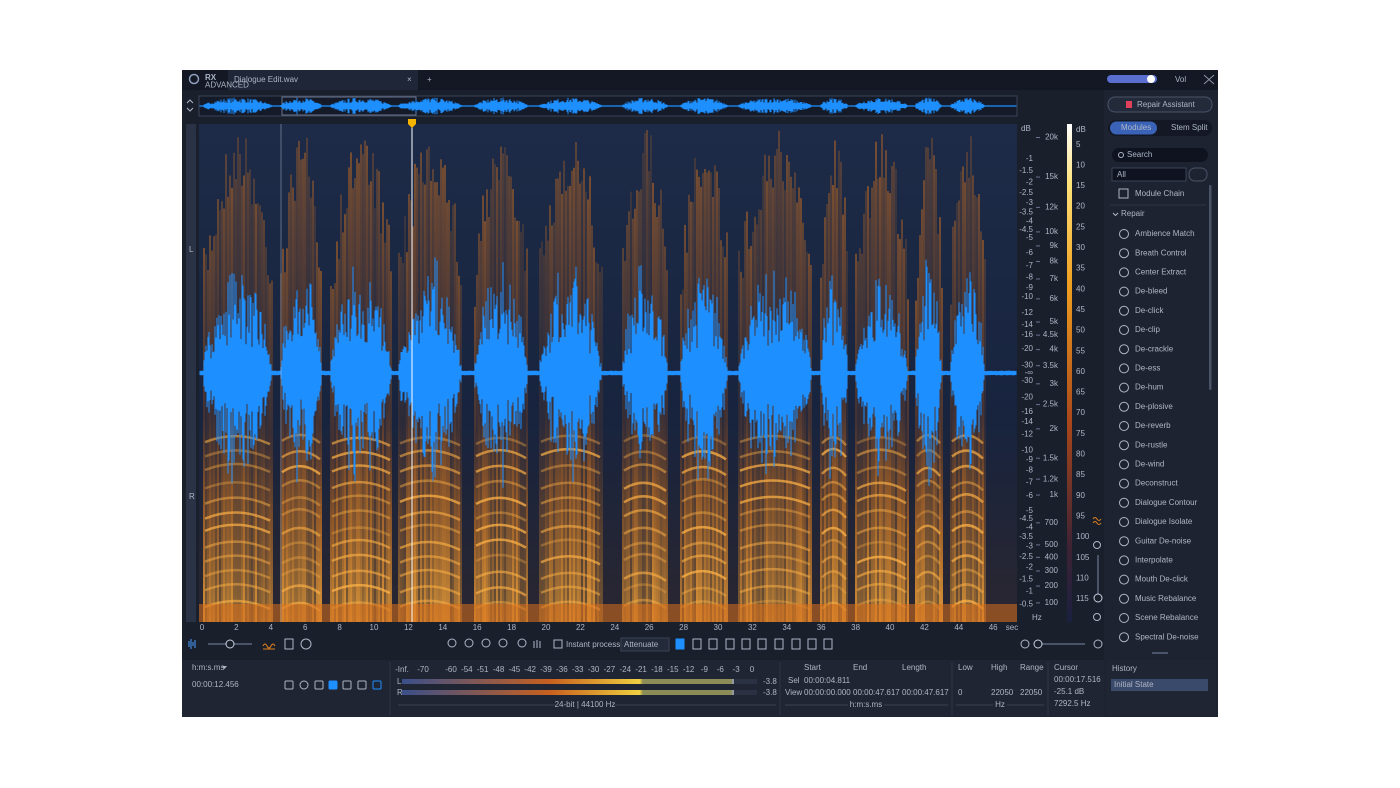 The image size is (1400, 788). I want to click on list-view-button, so click(1198, 174).